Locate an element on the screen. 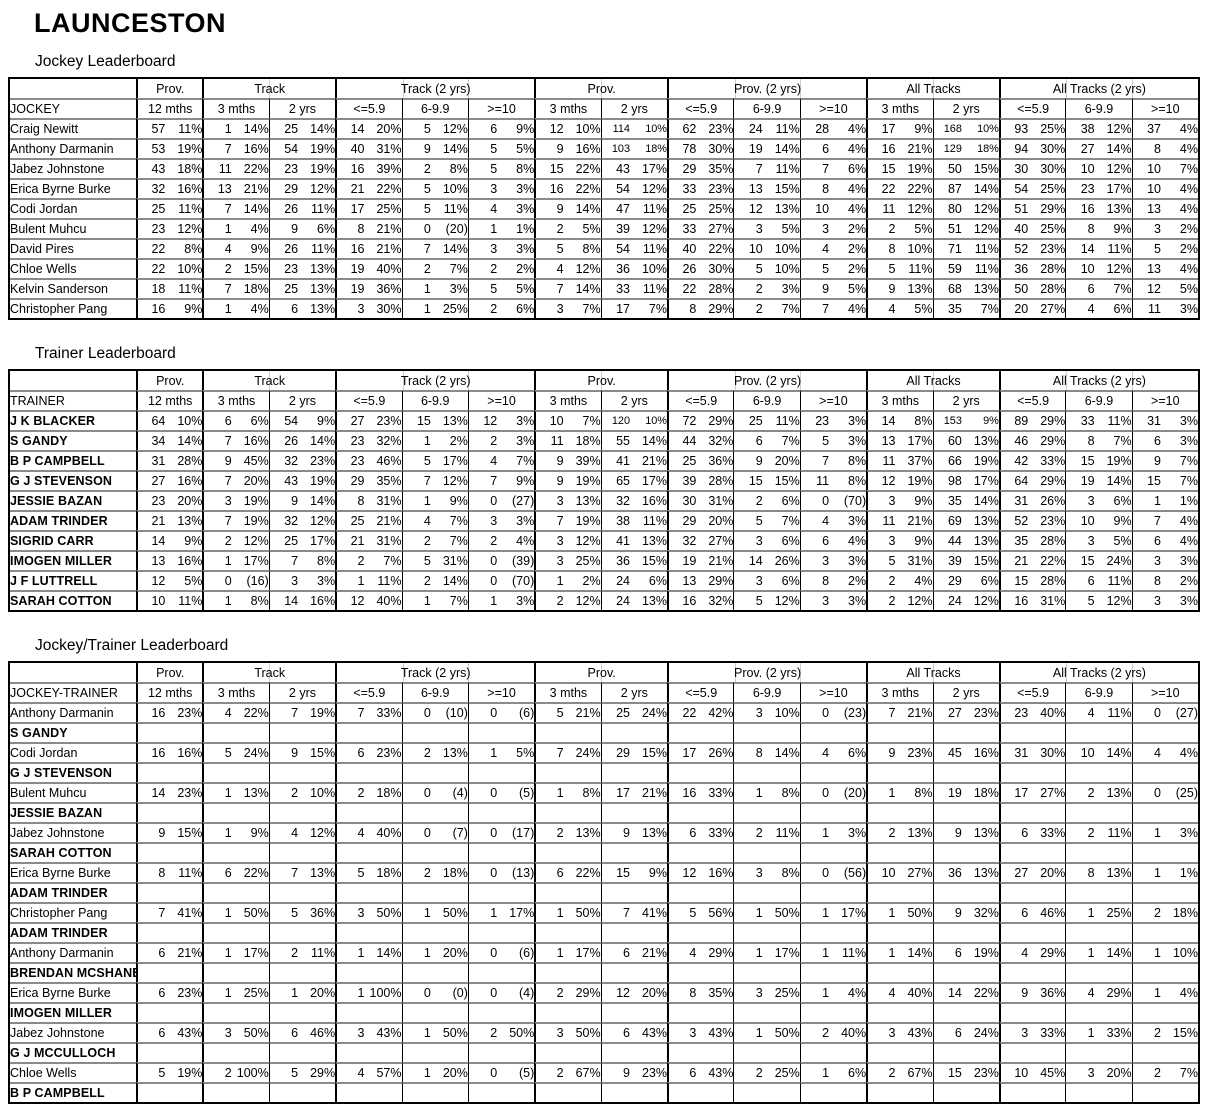 This screenshot has height=1111, width=1212. stat-rate: 31% is located at coordinates (389, 541).